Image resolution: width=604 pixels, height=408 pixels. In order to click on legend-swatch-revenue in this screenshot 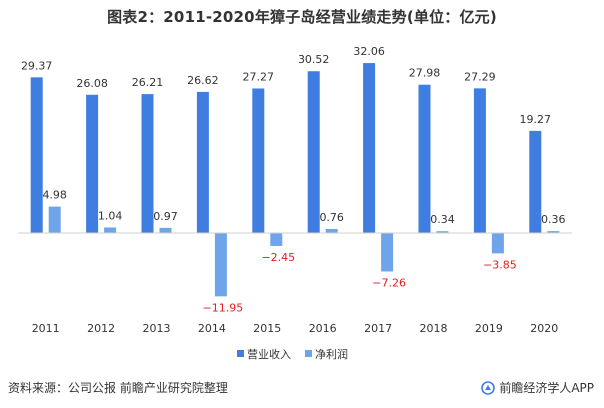, I will do `click(240, 353)`.